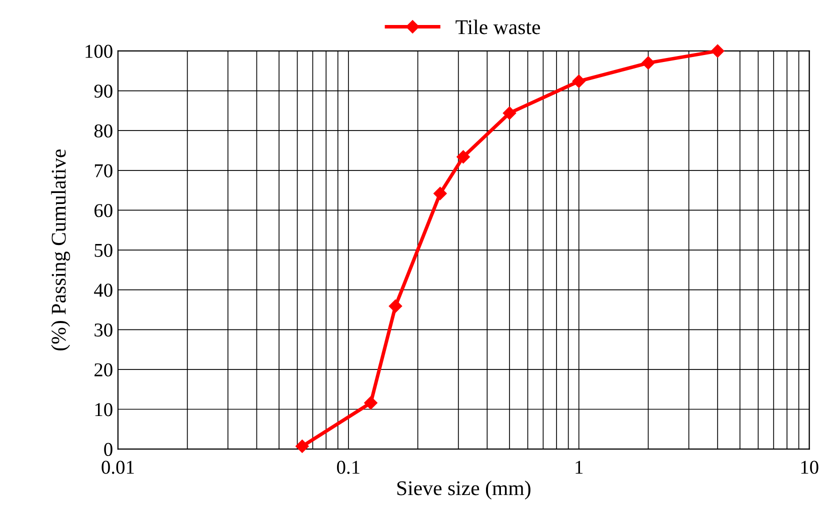  What do you see at coordinates (463, 490) in the screenshot?
I see `x-axis-title: Sieve size (mm)` at bounding box center [463, 490].